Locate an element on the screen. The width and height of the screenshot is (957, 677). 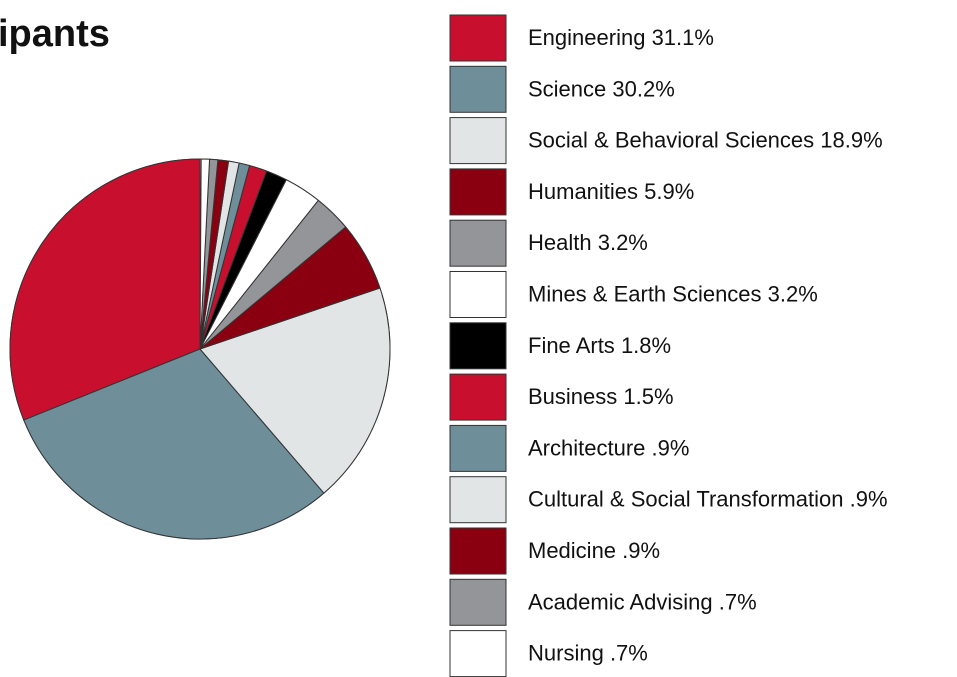
legend-category: Humanities is located at coordinates (583, 191).